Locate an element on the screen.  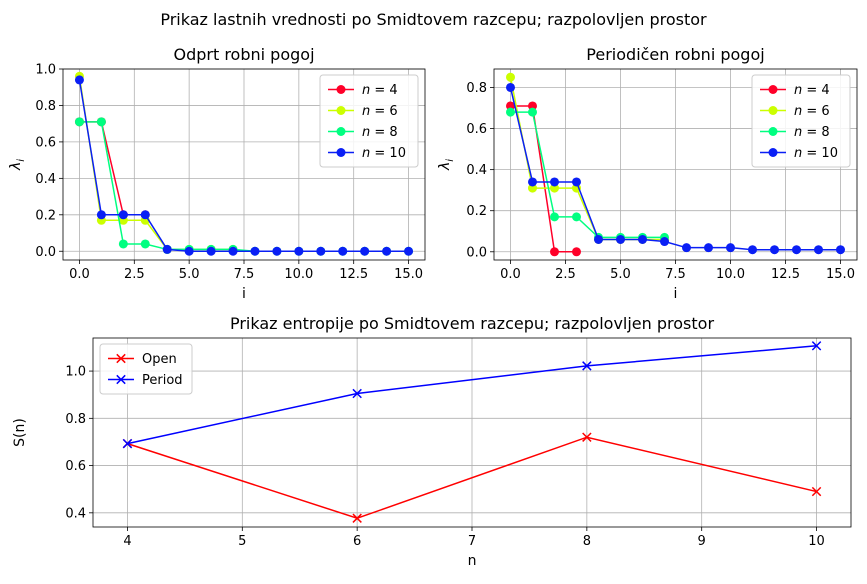
x-axis-label: i is located at coordinates (244, 294).